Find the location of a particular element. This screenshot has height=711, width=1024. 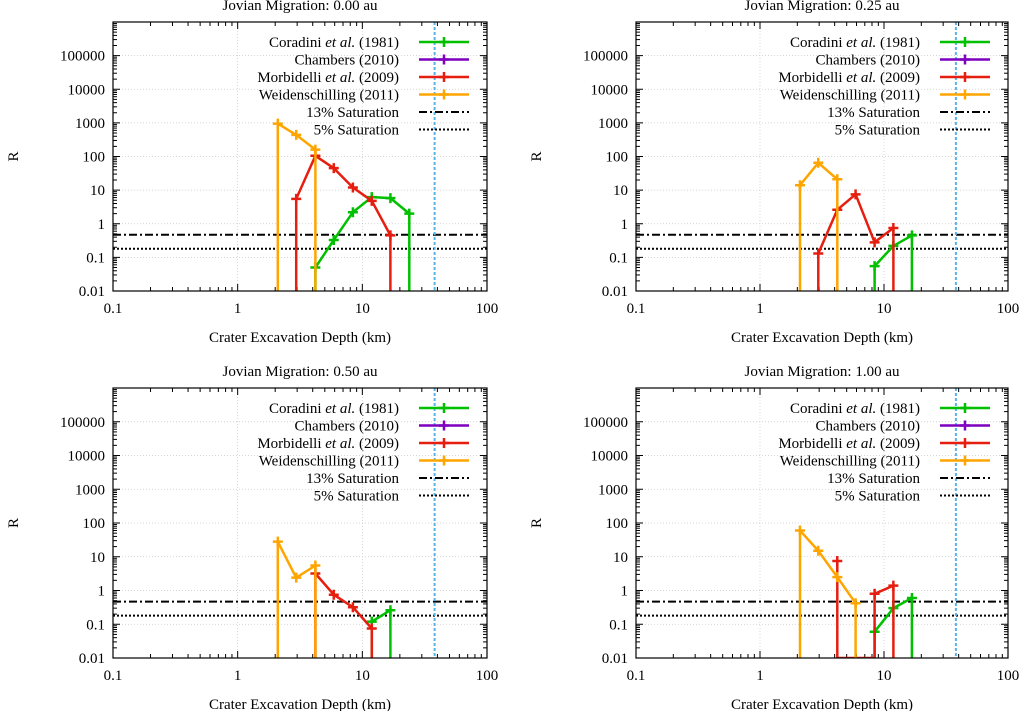

y-tick-label: 10000 is located at coordinates (87, 457).